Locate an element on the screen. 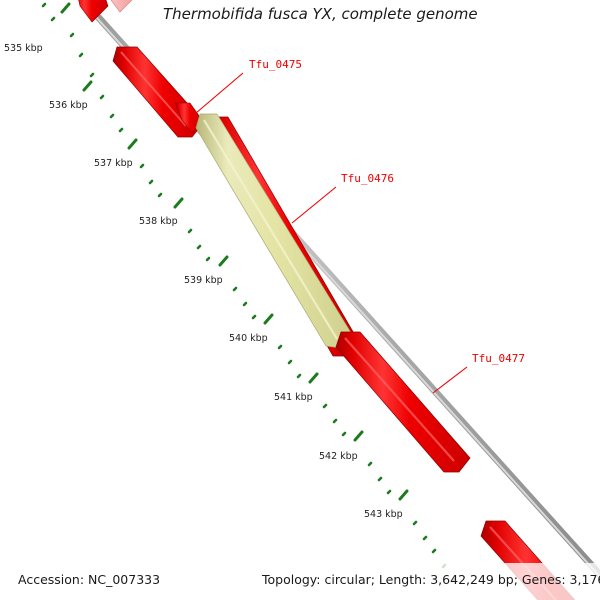 The height and width of the screenshot is (600, 600). gene-label-tfu-0475: Tfu_0475 is located at coordinates (275, 64).